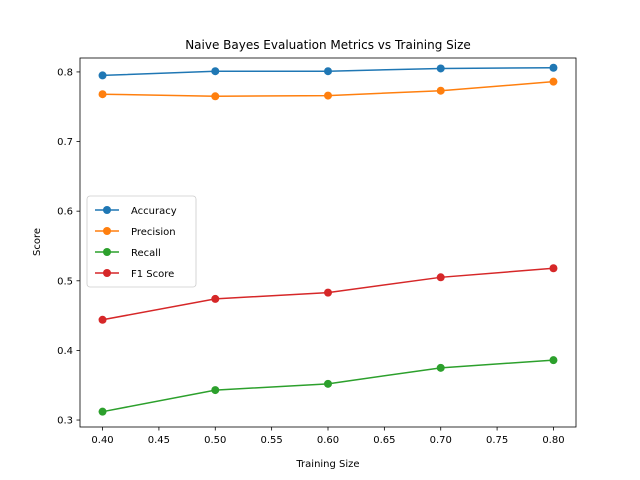 This screenshot has width=640, height=480. I want to click on x-tick-label: 0.50, so click(215, 440).